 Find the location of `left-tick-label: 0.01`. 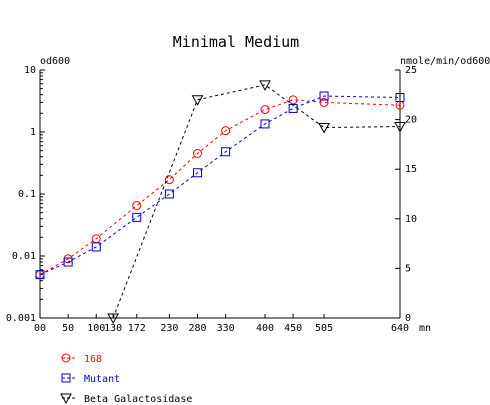

left-tick-label: 0.01 is located at coordinates (24, 256).